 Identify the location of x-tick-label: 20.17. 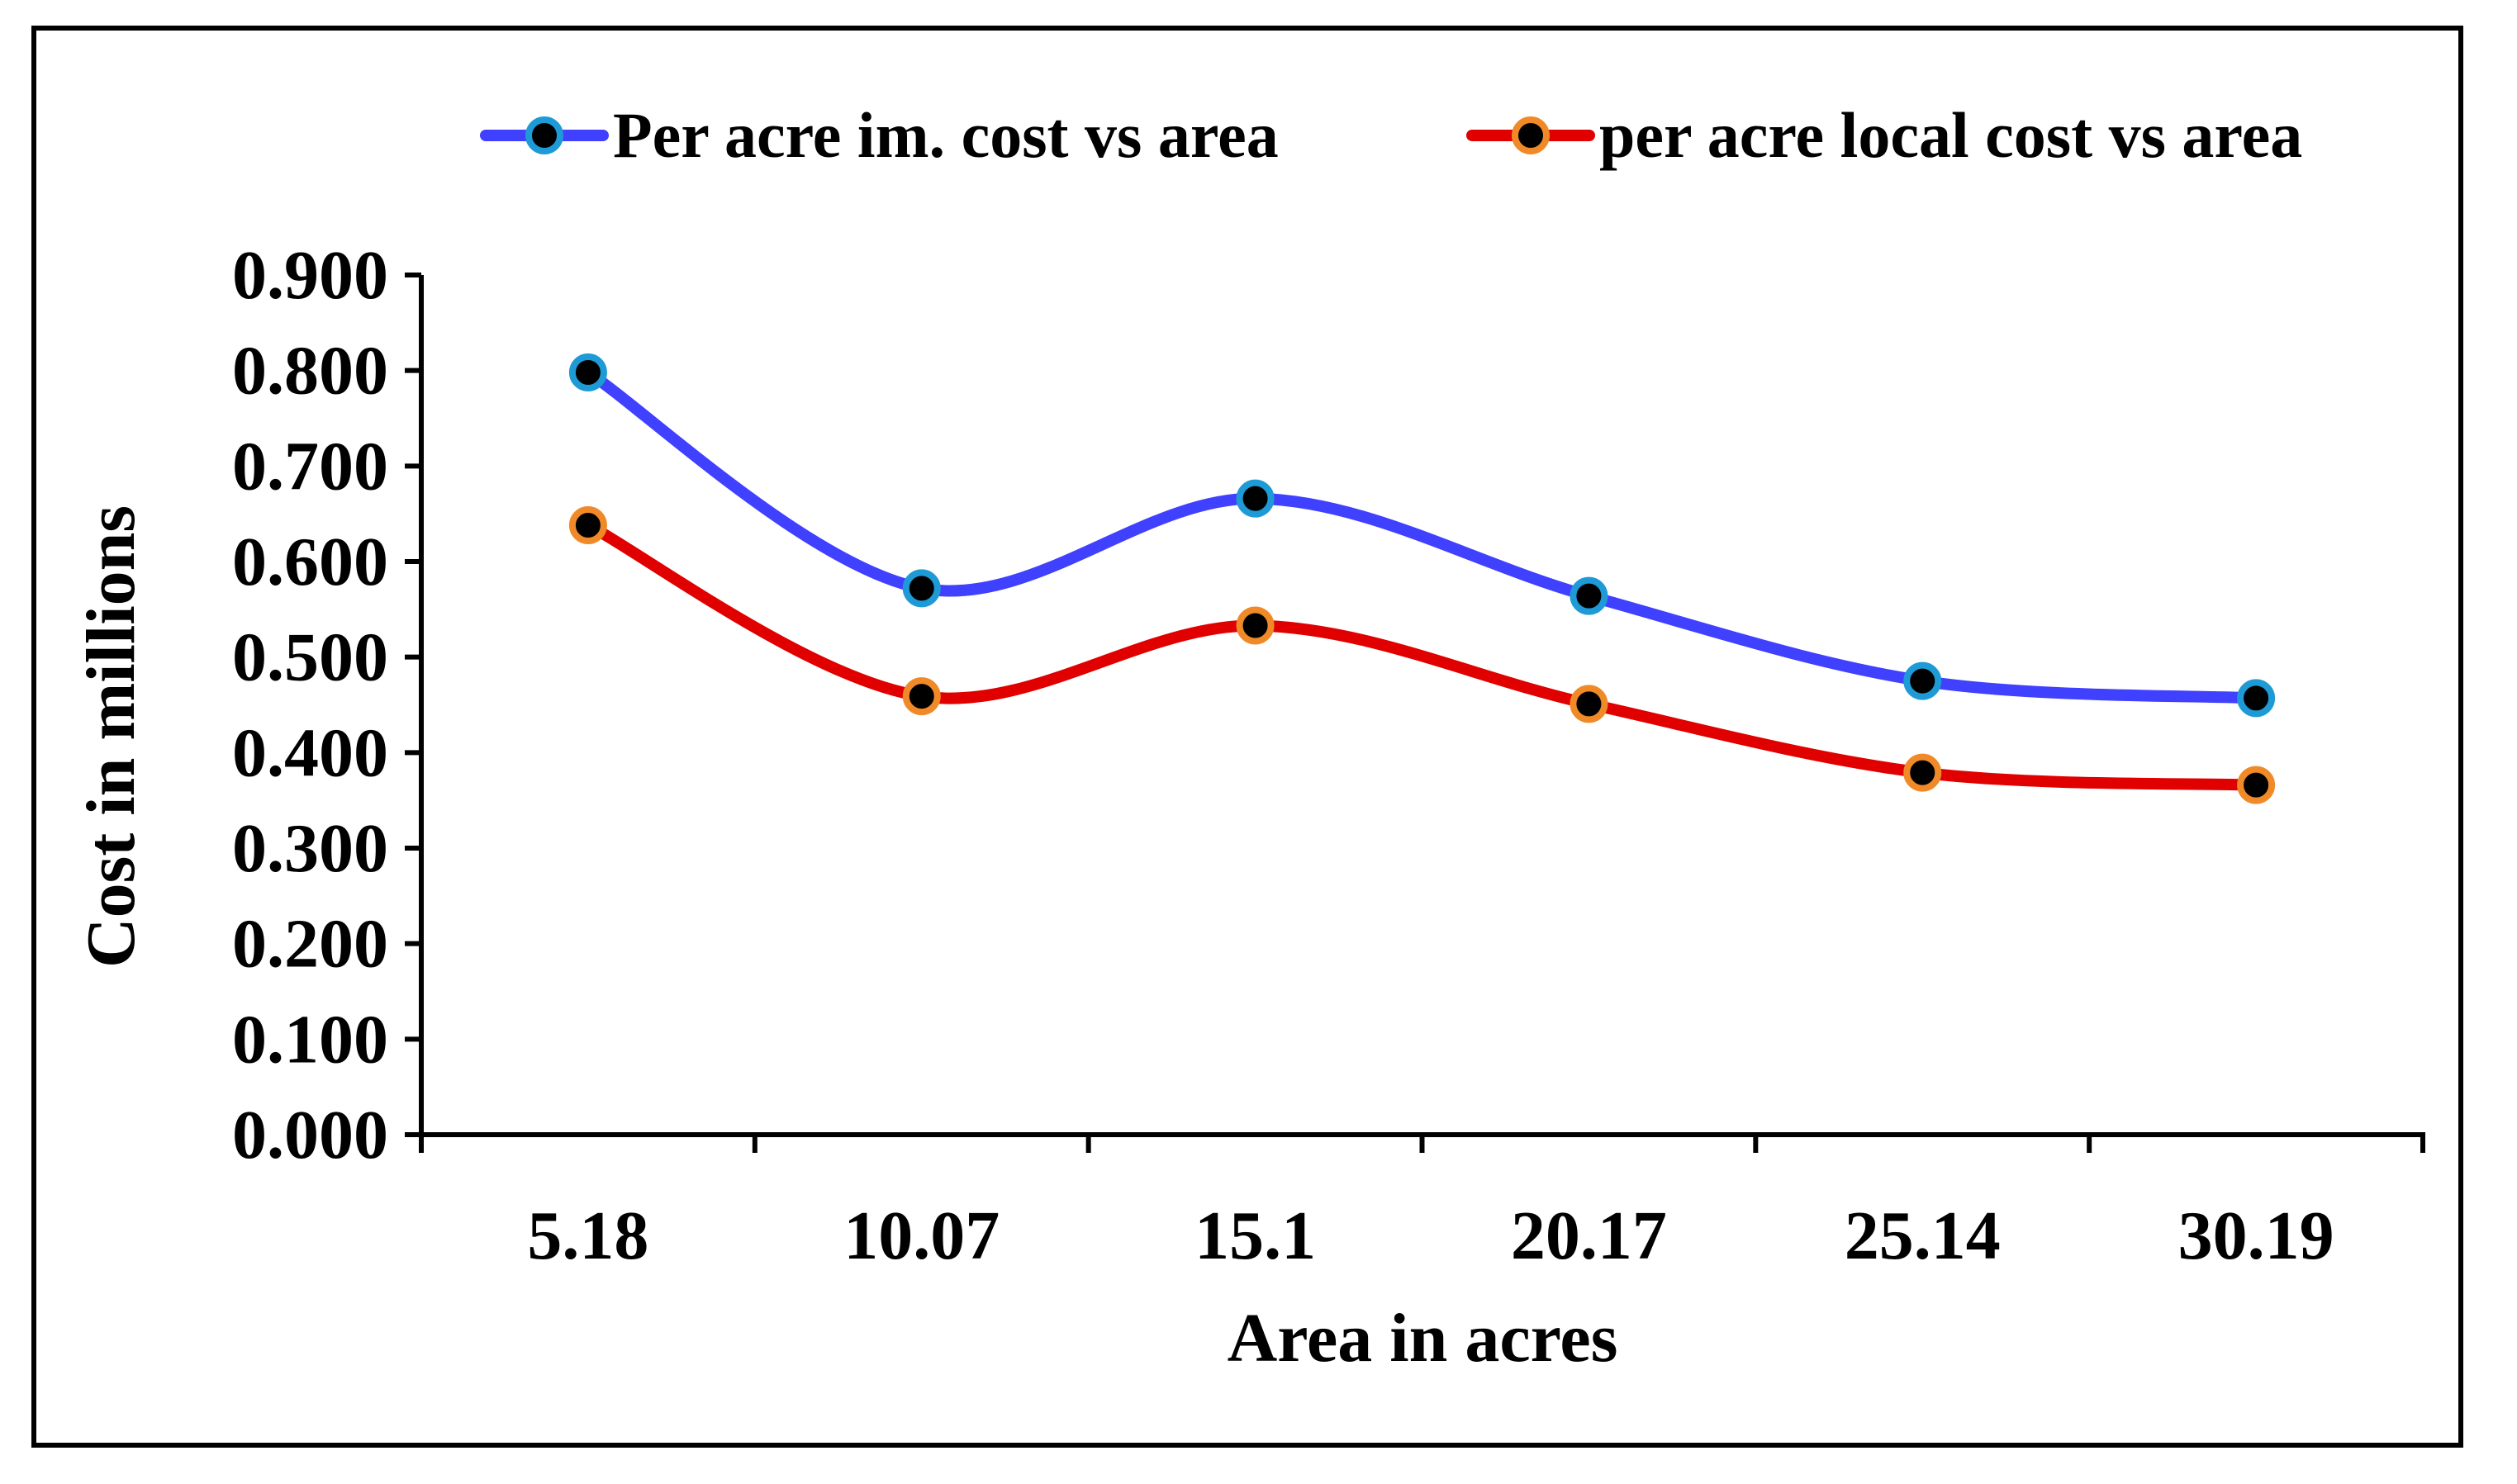
(1589, 1235).